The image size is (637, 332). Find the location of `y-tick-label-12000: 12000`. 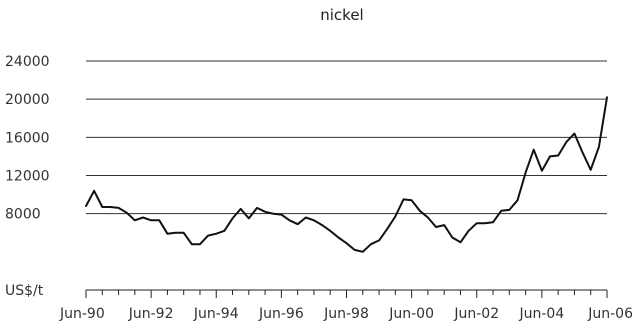

y-tick-label-12000: 12000 is located at coordinates (27, 177).